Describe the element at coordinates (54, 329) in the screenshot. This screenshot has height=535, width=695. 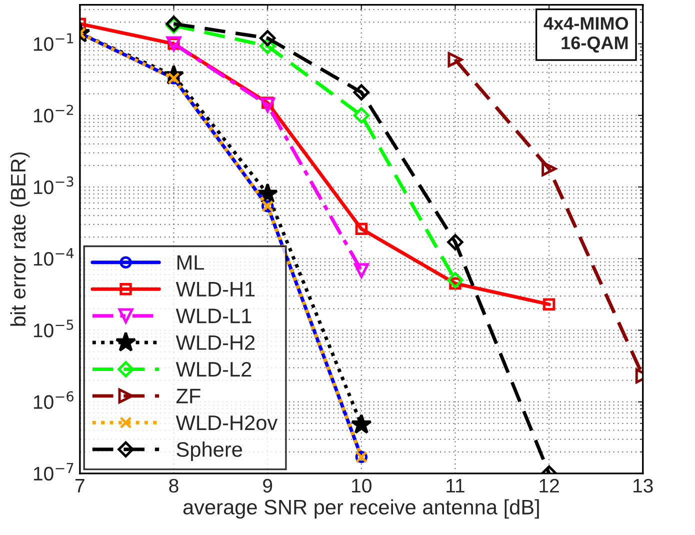
I see `y-tick-label: 10$^{−5}$` at that location.